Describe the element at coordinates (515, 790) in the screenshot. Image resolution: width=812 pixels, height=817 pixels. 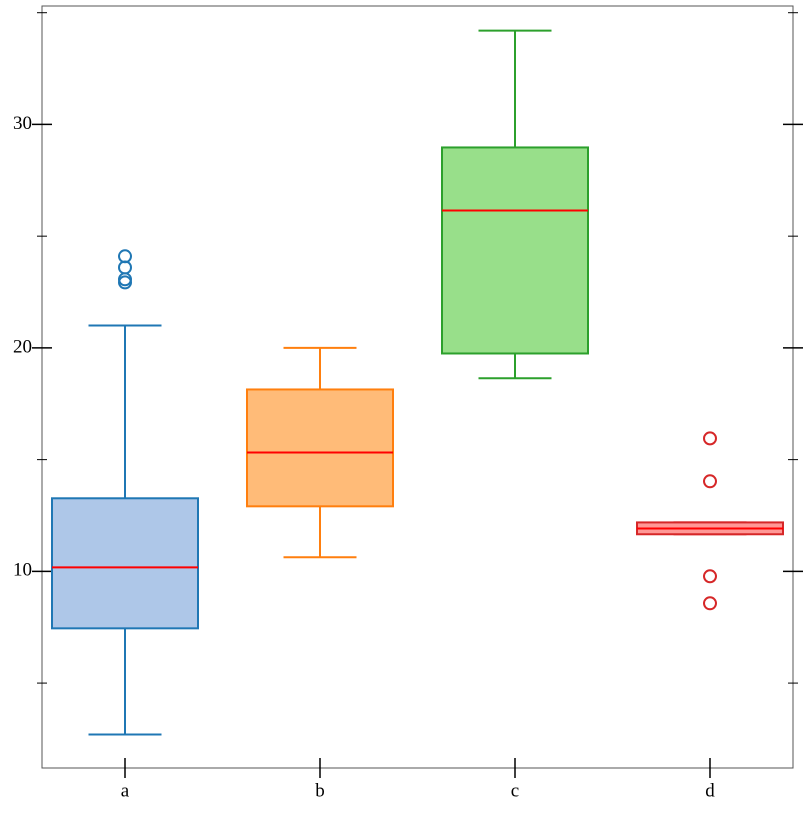
I see `x-tick-label: c` at that location.